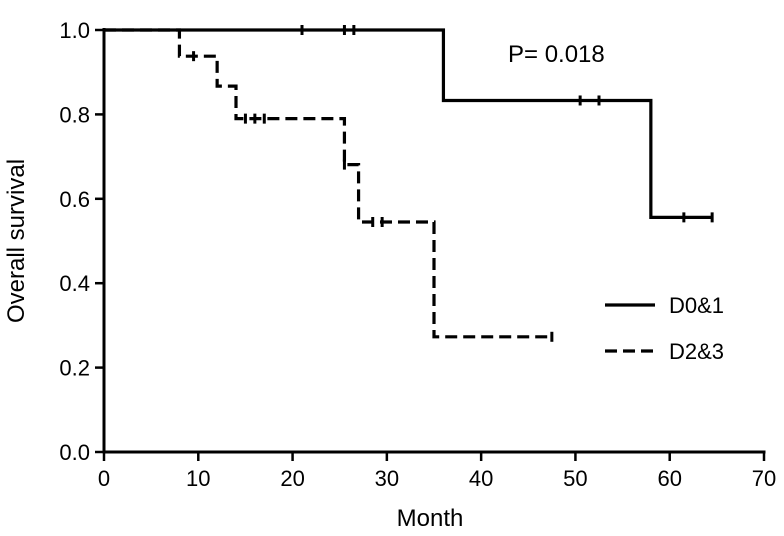 The image size is (784, 536). What do you see at coordinates (764, 478) in the screenshot?
I see `x-tick-label: 70` at bounding box center [764, 478].